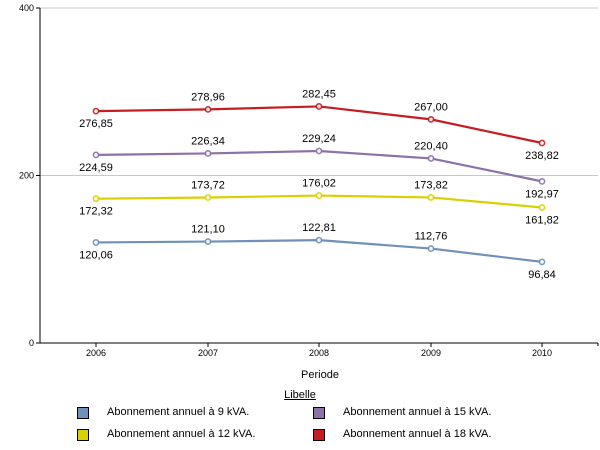  What do you see at coordinates (431, 353) in the screenshot?
I see `x-tick-label-2009: 2009` at bounding box center [431, 353].